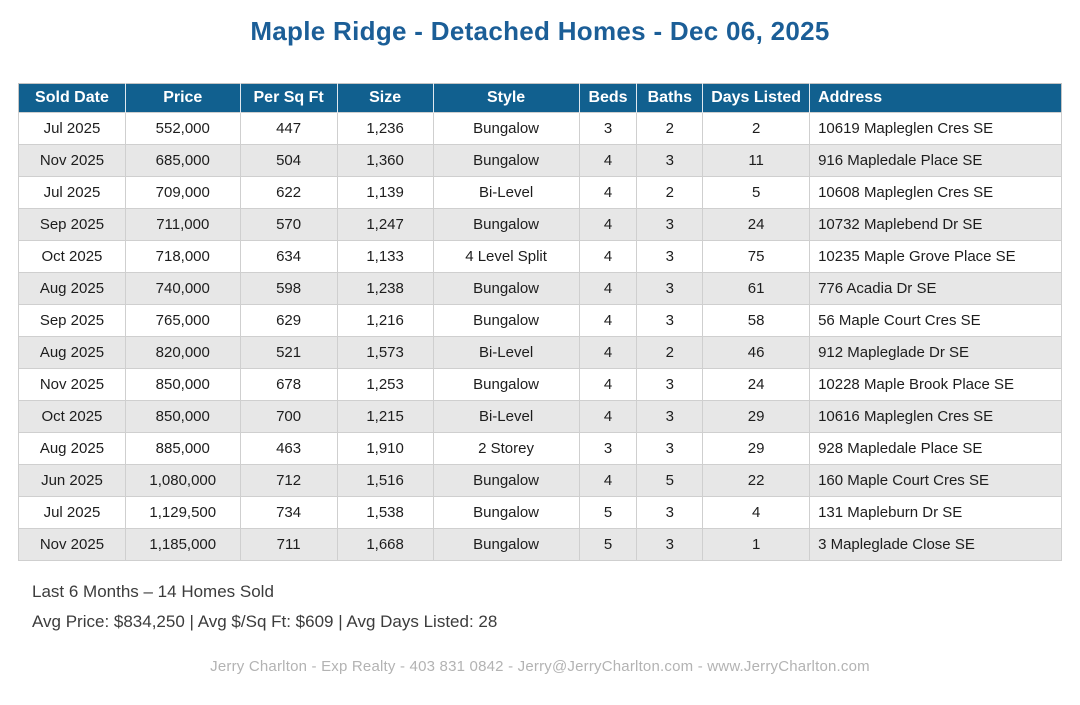 The width and height of the screenshot is (1080, 705). Describe the element at coordinates (506, 352) in the screenshot. I see `table-cell: Bi-Level` at that location.